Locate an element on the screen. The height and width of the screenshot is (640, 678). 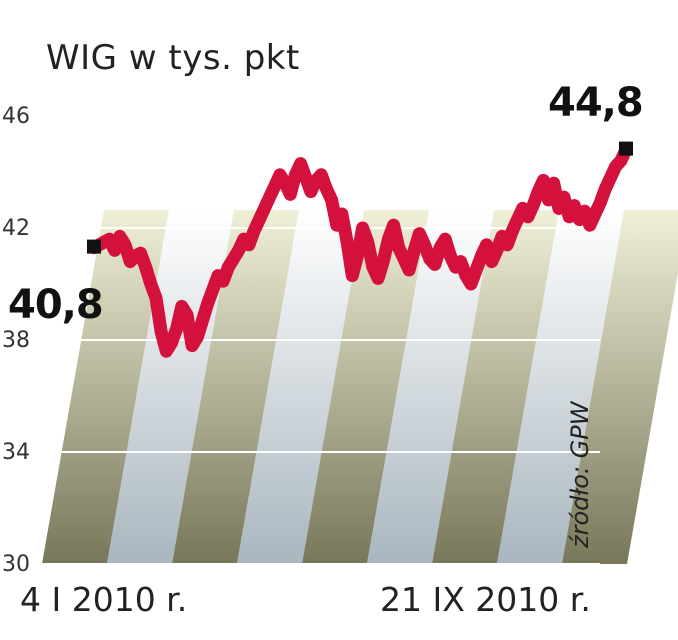
y-tick-30: 30 is located at coordinates (16, 564).